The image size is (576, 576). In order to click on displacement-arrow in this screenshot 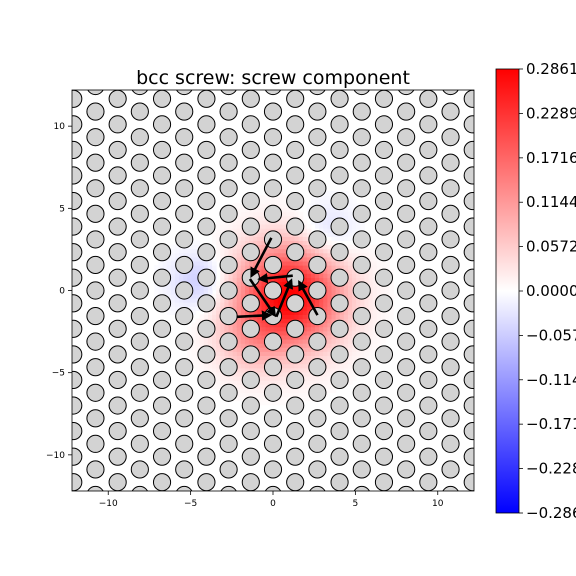, I will do `click(262, 298)`.